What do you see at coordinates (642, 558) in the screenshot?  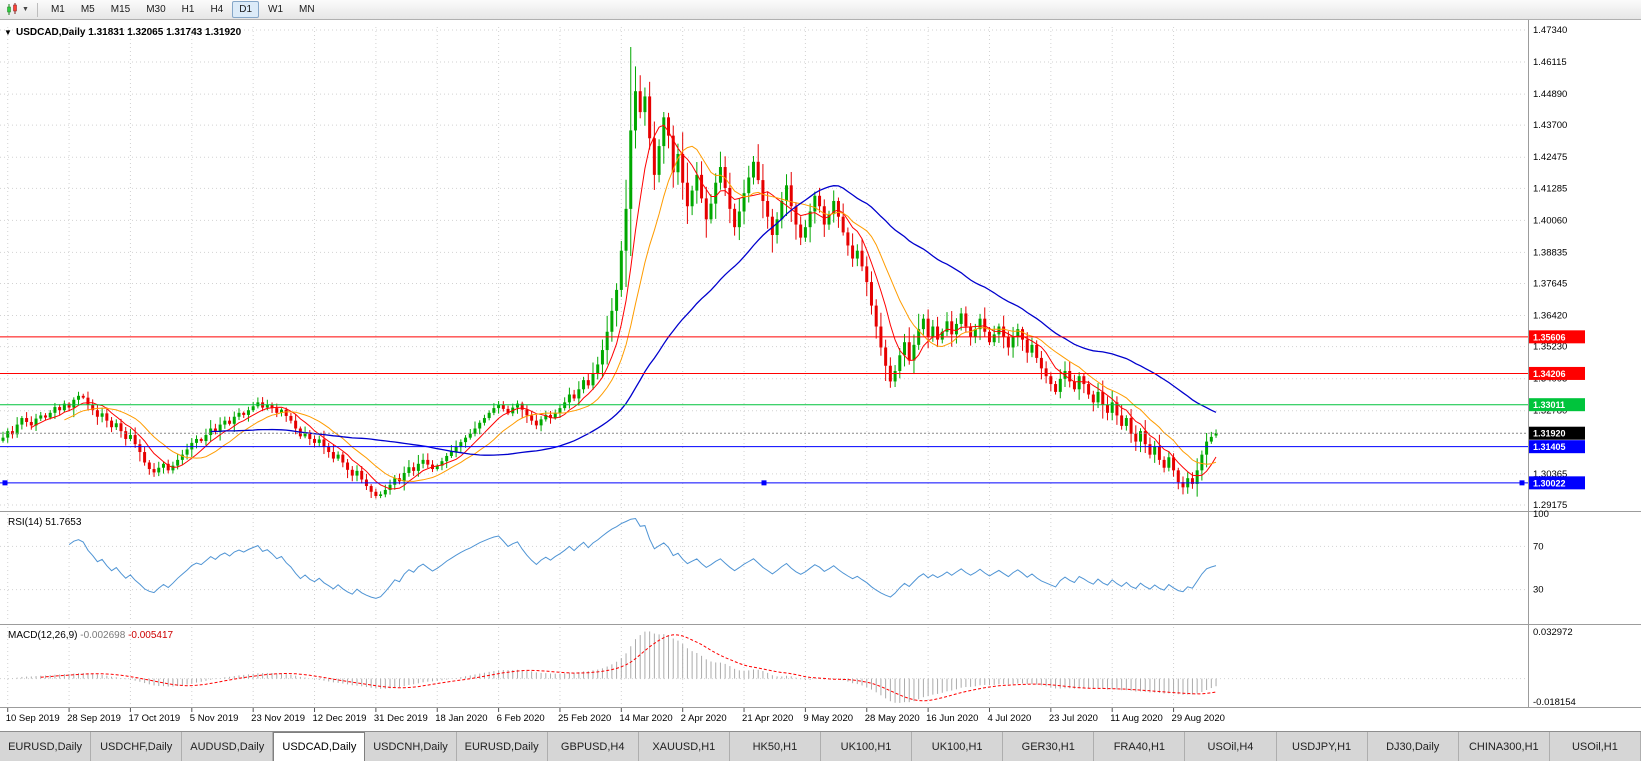 I see `rsi-line` at bounding box center [642, 558].